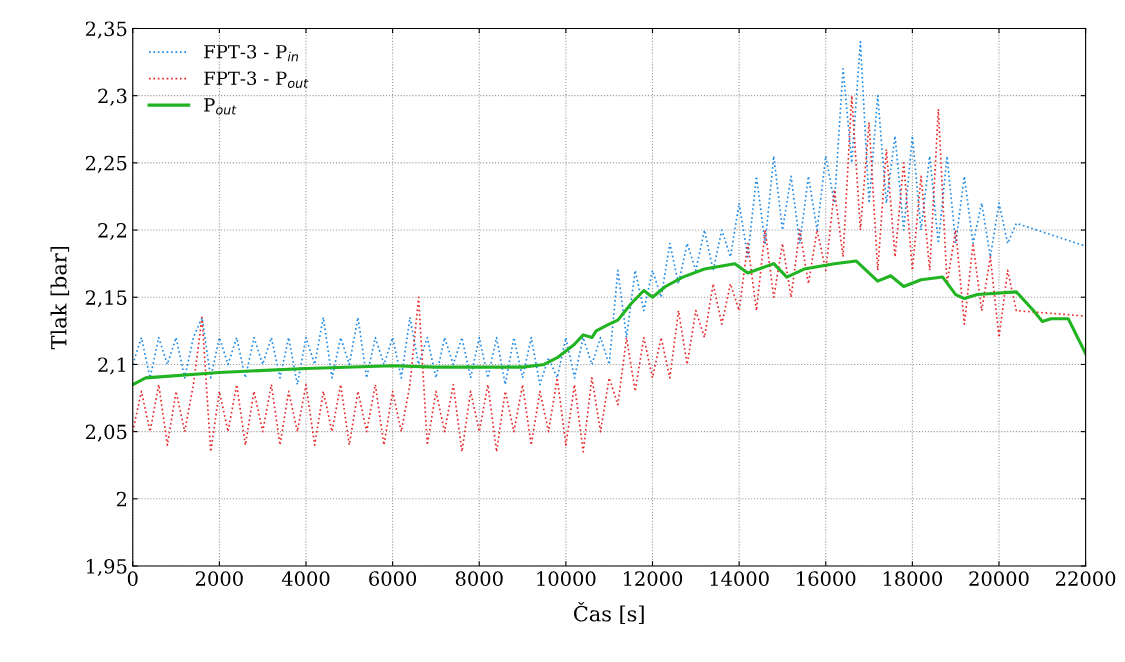  What do you see at coordinates (566, 578) in the screenshot?
I see `x-tick-label: 10000` at bounding box center [566, 578].